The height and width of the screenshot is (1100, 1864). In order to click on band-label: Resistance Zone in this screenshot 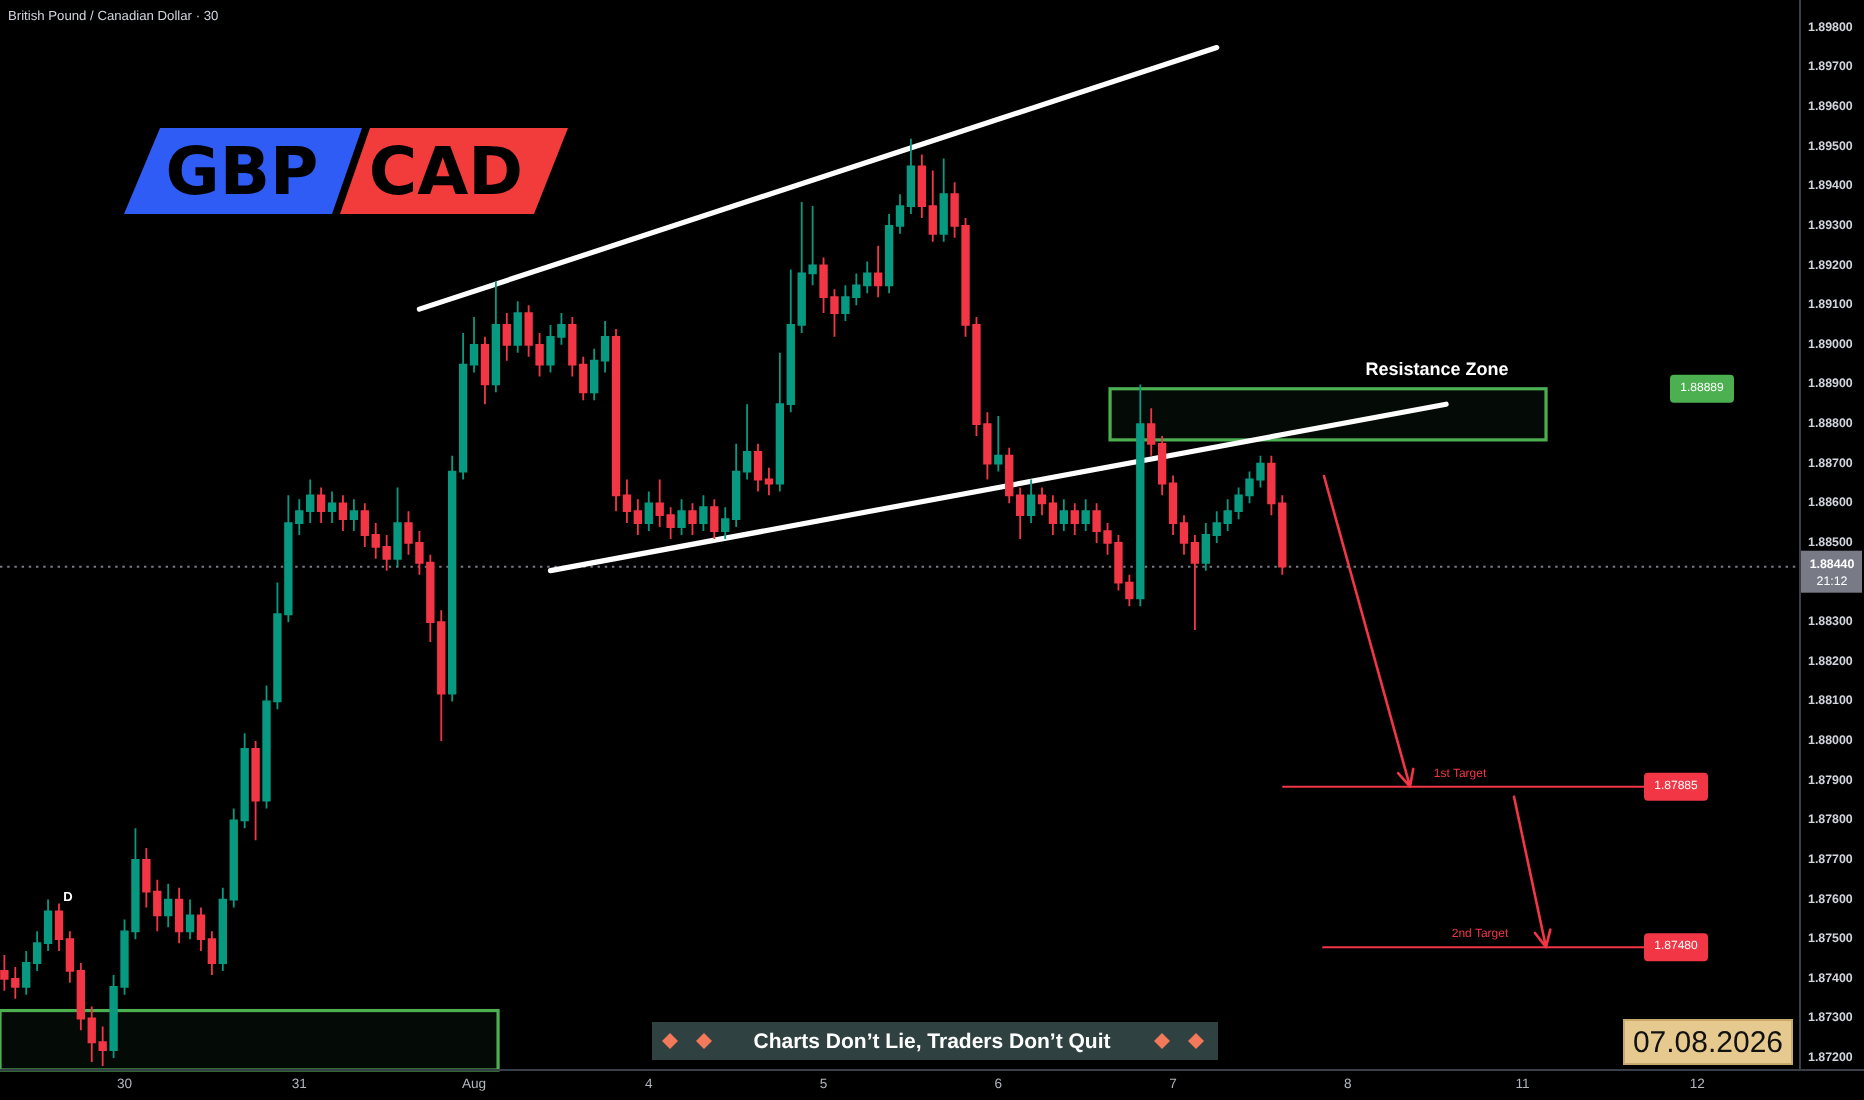, I will do `click(1437, 368)`.